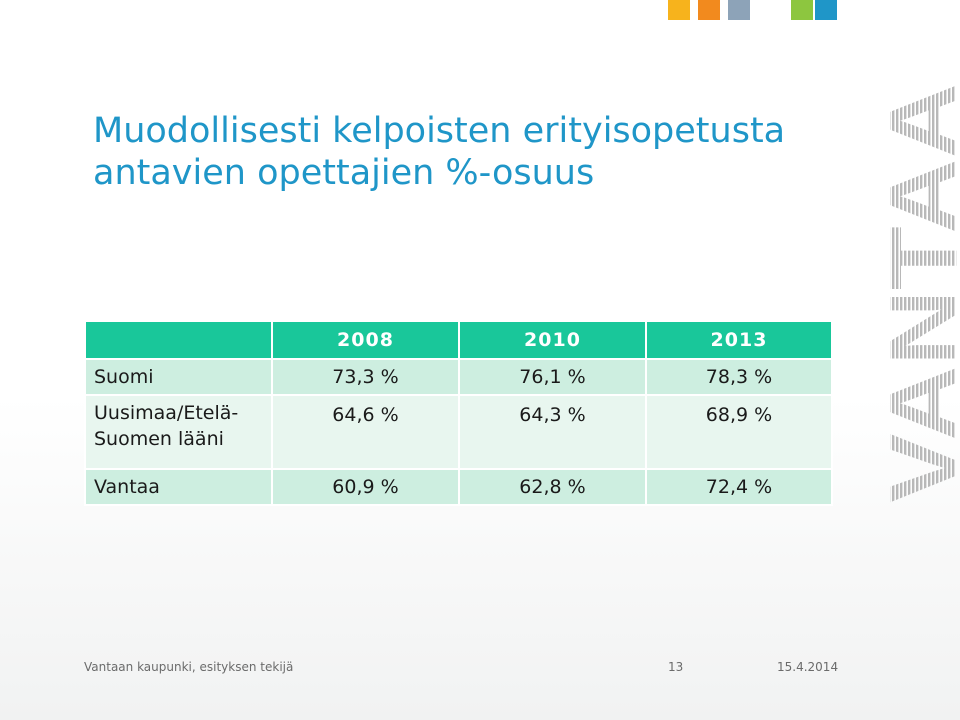 This screenshot has width=960, height=720. Describe the element at coordinates (739, 340) in the screenshot. I see `table-header-cell: 2013` at that location.